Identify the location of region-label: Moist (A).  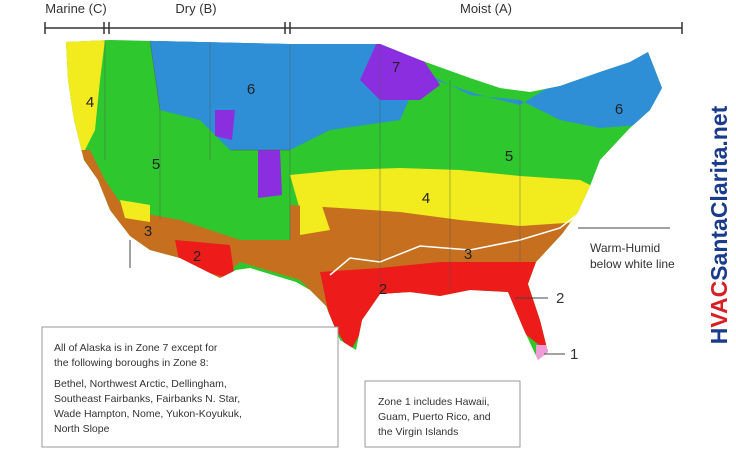
(486, 8).